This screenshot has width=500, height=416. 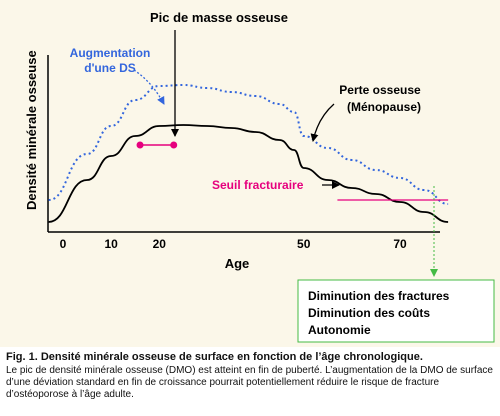 I want to click on outcome-item-2: Diminution des coûts, so click(x=369, y=313).